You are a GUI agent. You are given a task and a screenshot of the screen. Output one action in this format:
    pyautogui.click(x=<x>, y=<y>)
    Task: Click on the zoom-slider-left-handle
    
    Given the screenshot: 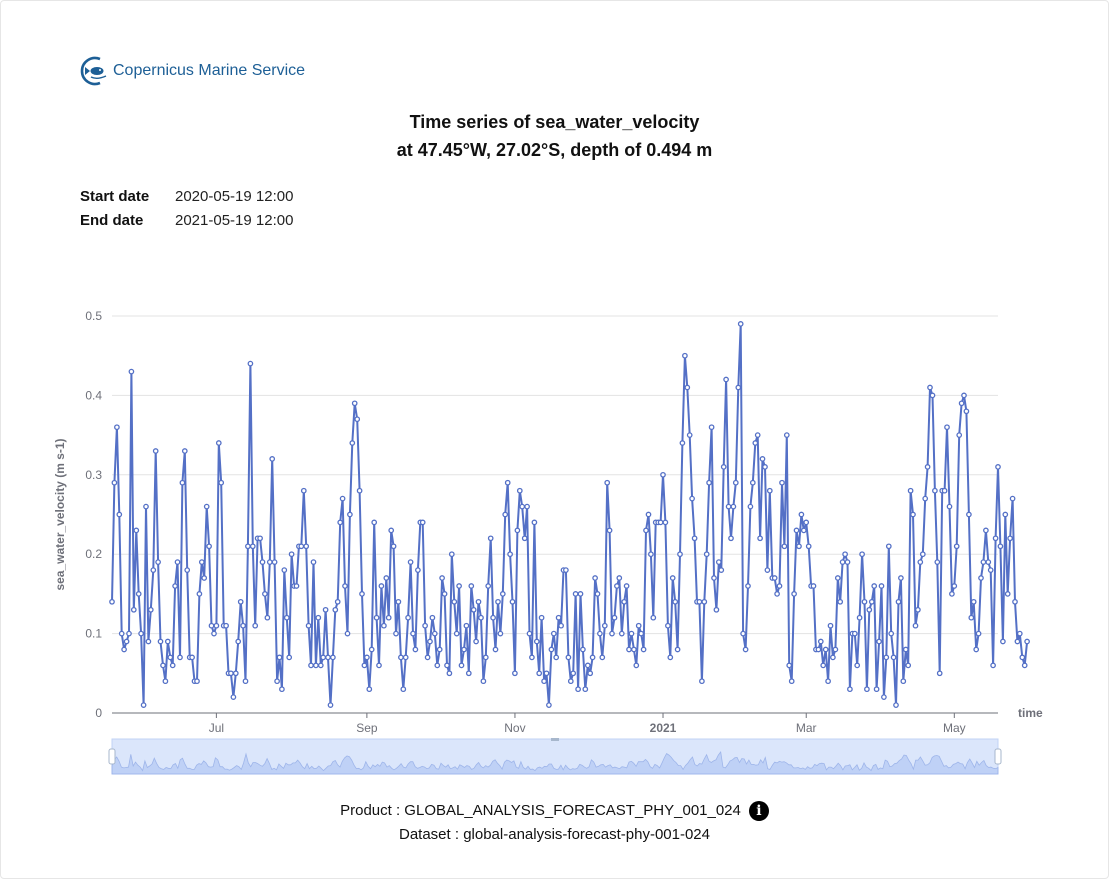 What is the action you would take?
    pyautogui.click(x=112, y=756)
    